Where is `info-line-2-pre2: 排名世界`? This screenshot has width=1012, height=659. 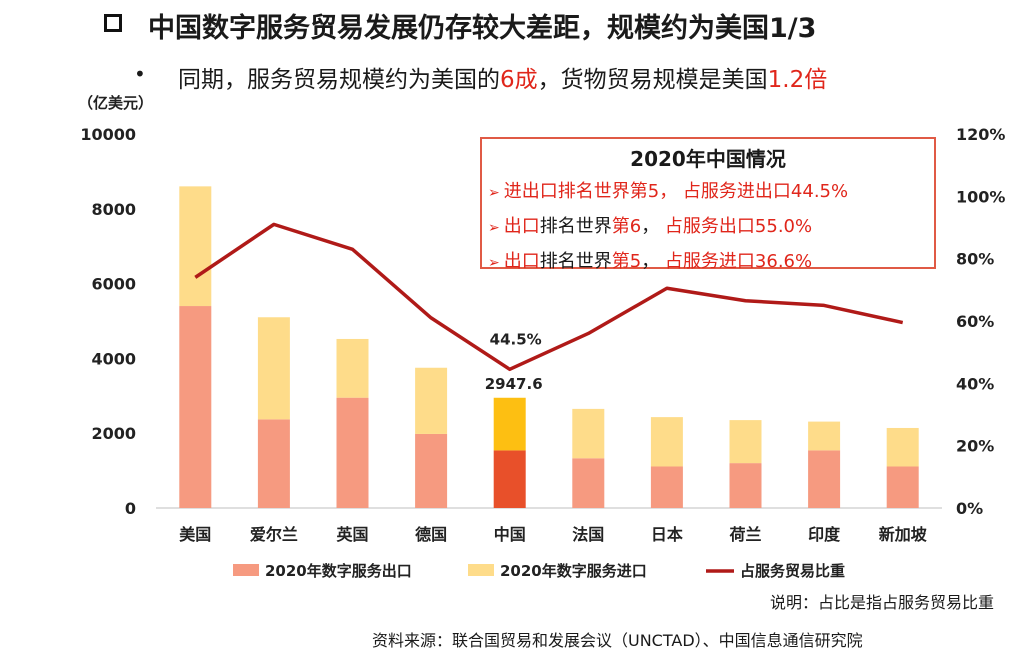
info-line-2-pre2: 排名世界 is located at coordinates (575, 226).